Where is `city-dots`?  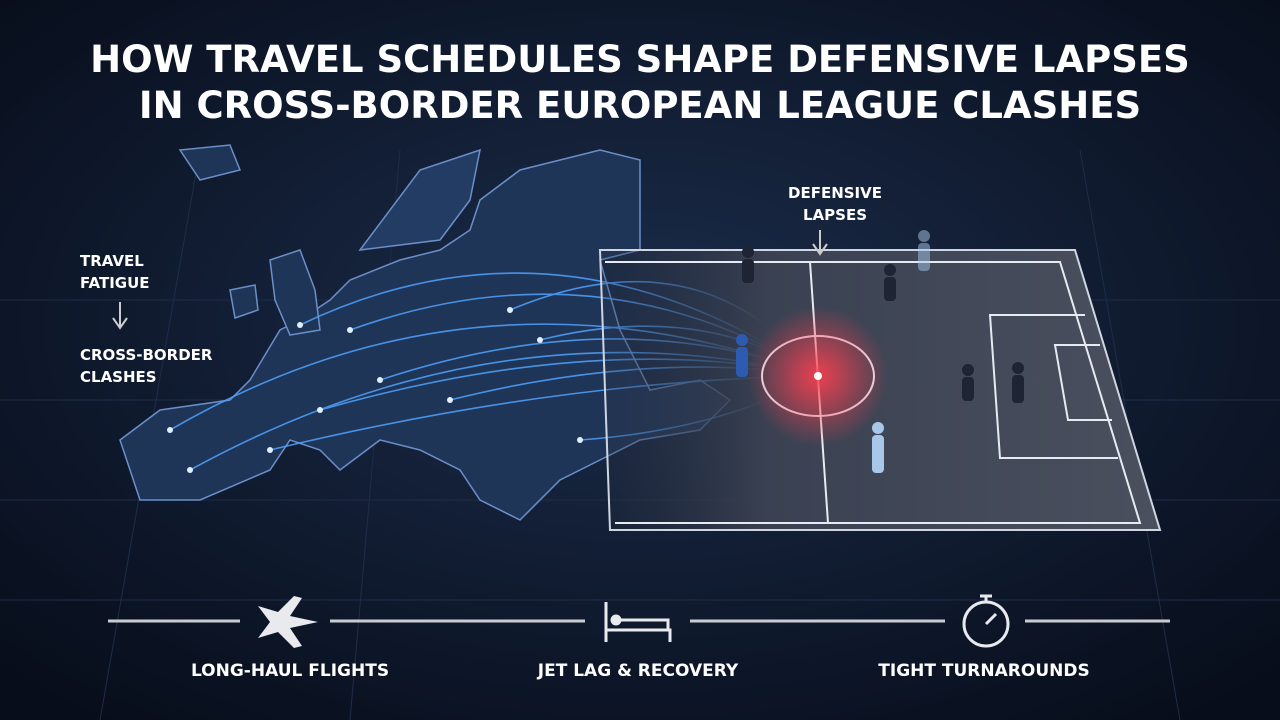
city-dots is located at coordinates (375, 390).